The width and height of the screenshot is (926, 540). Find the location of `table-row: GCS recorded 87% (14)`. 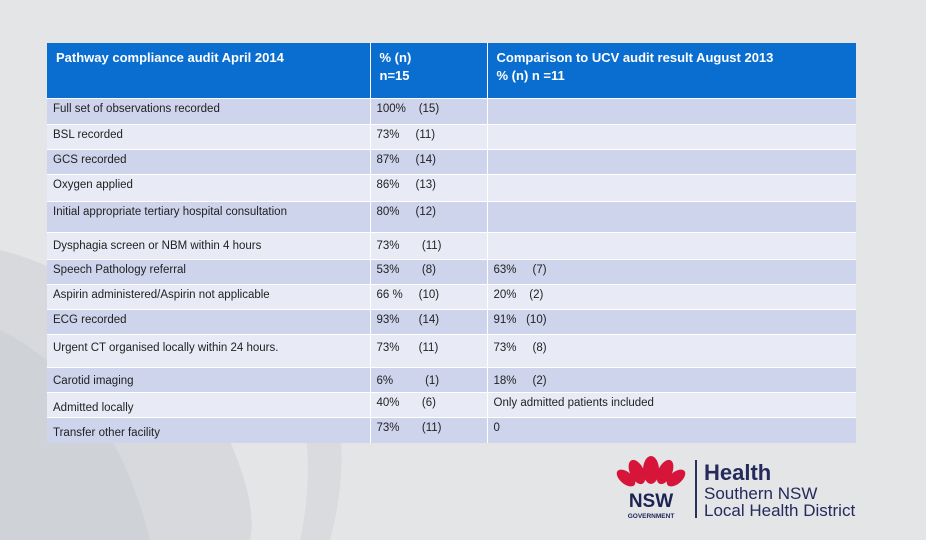

table-row: GCS recorded 87% (14) is located at coordinates (451, 162).